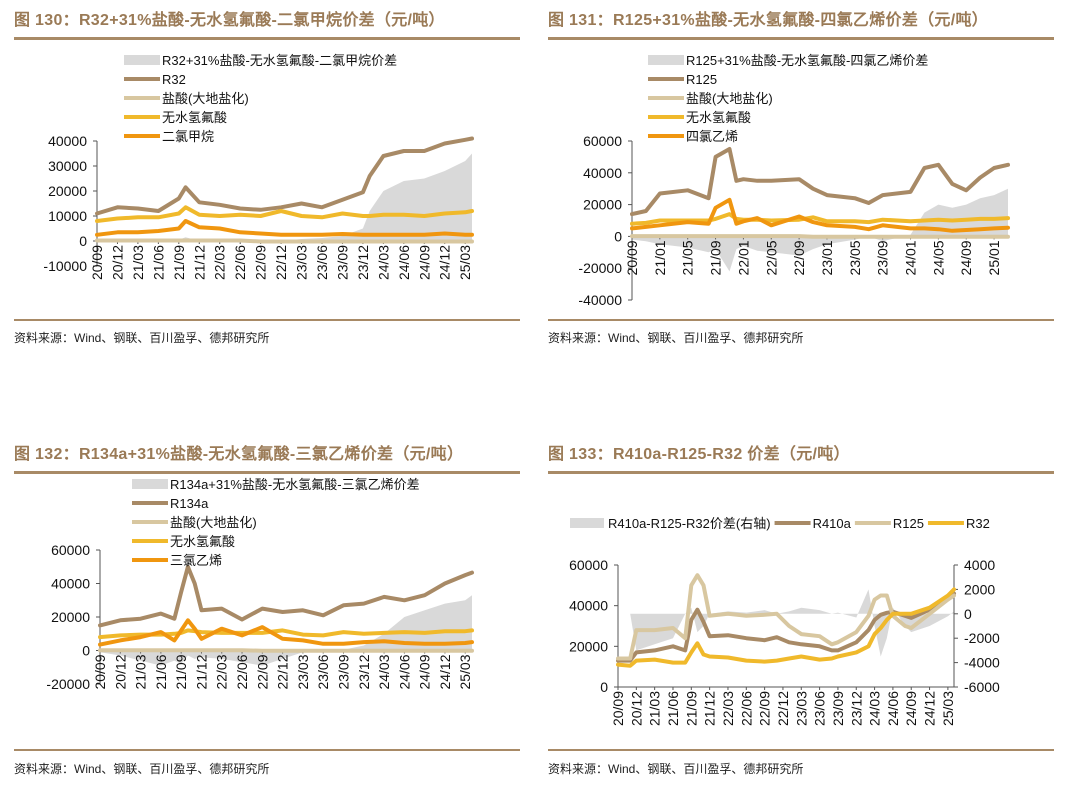 Image resolution: width=1080 pixels, height=791 pixels. Describe the element at coordinates (239, 454) in the screenshot. I see `chart-title: 图 132：R134a+31%盐酸-无水氢氟酸-三氯乙烯价差（元/吨）` at that location.